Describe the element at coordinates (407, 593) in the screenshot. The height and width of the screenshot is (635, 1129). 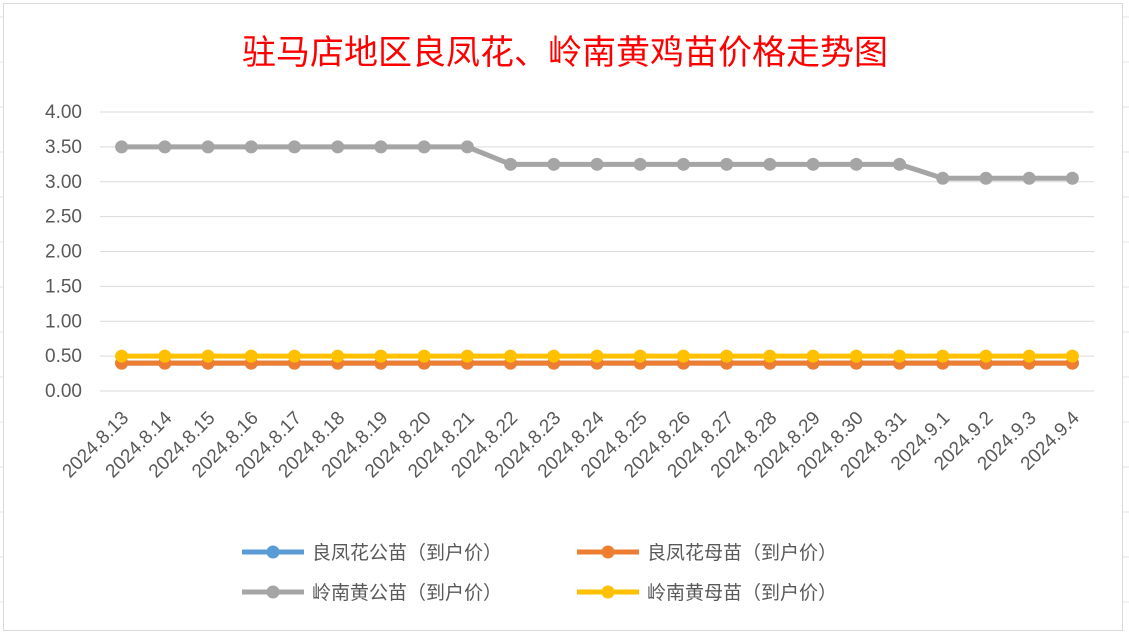
I see `legend-label: 岭南黄公苗（到户价）` at that location.